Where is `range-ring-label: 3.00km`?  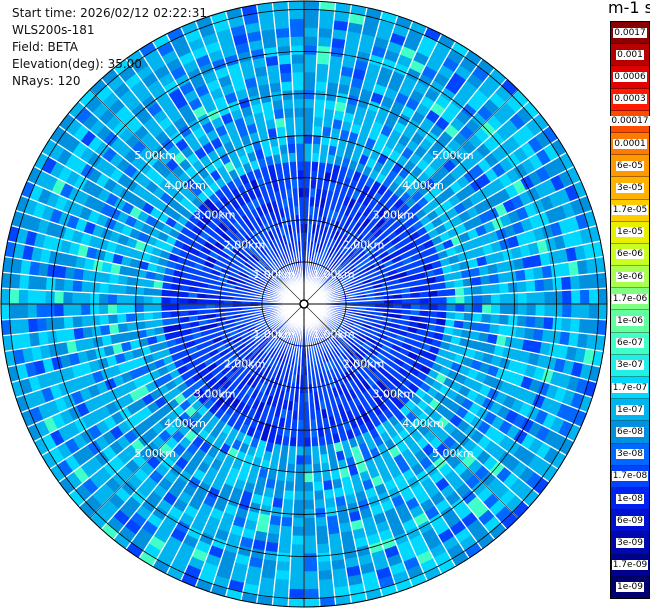 range-ring-label: 3.00km is located at coordinates (215, 215).